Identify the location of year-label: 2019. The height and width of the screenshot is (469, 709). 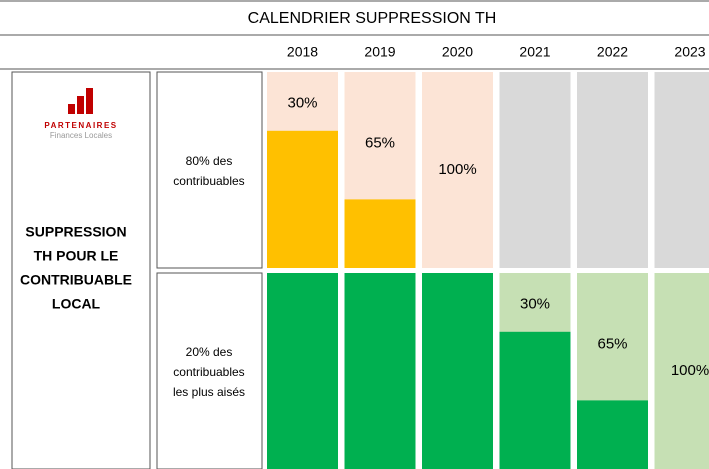
(379, 52).